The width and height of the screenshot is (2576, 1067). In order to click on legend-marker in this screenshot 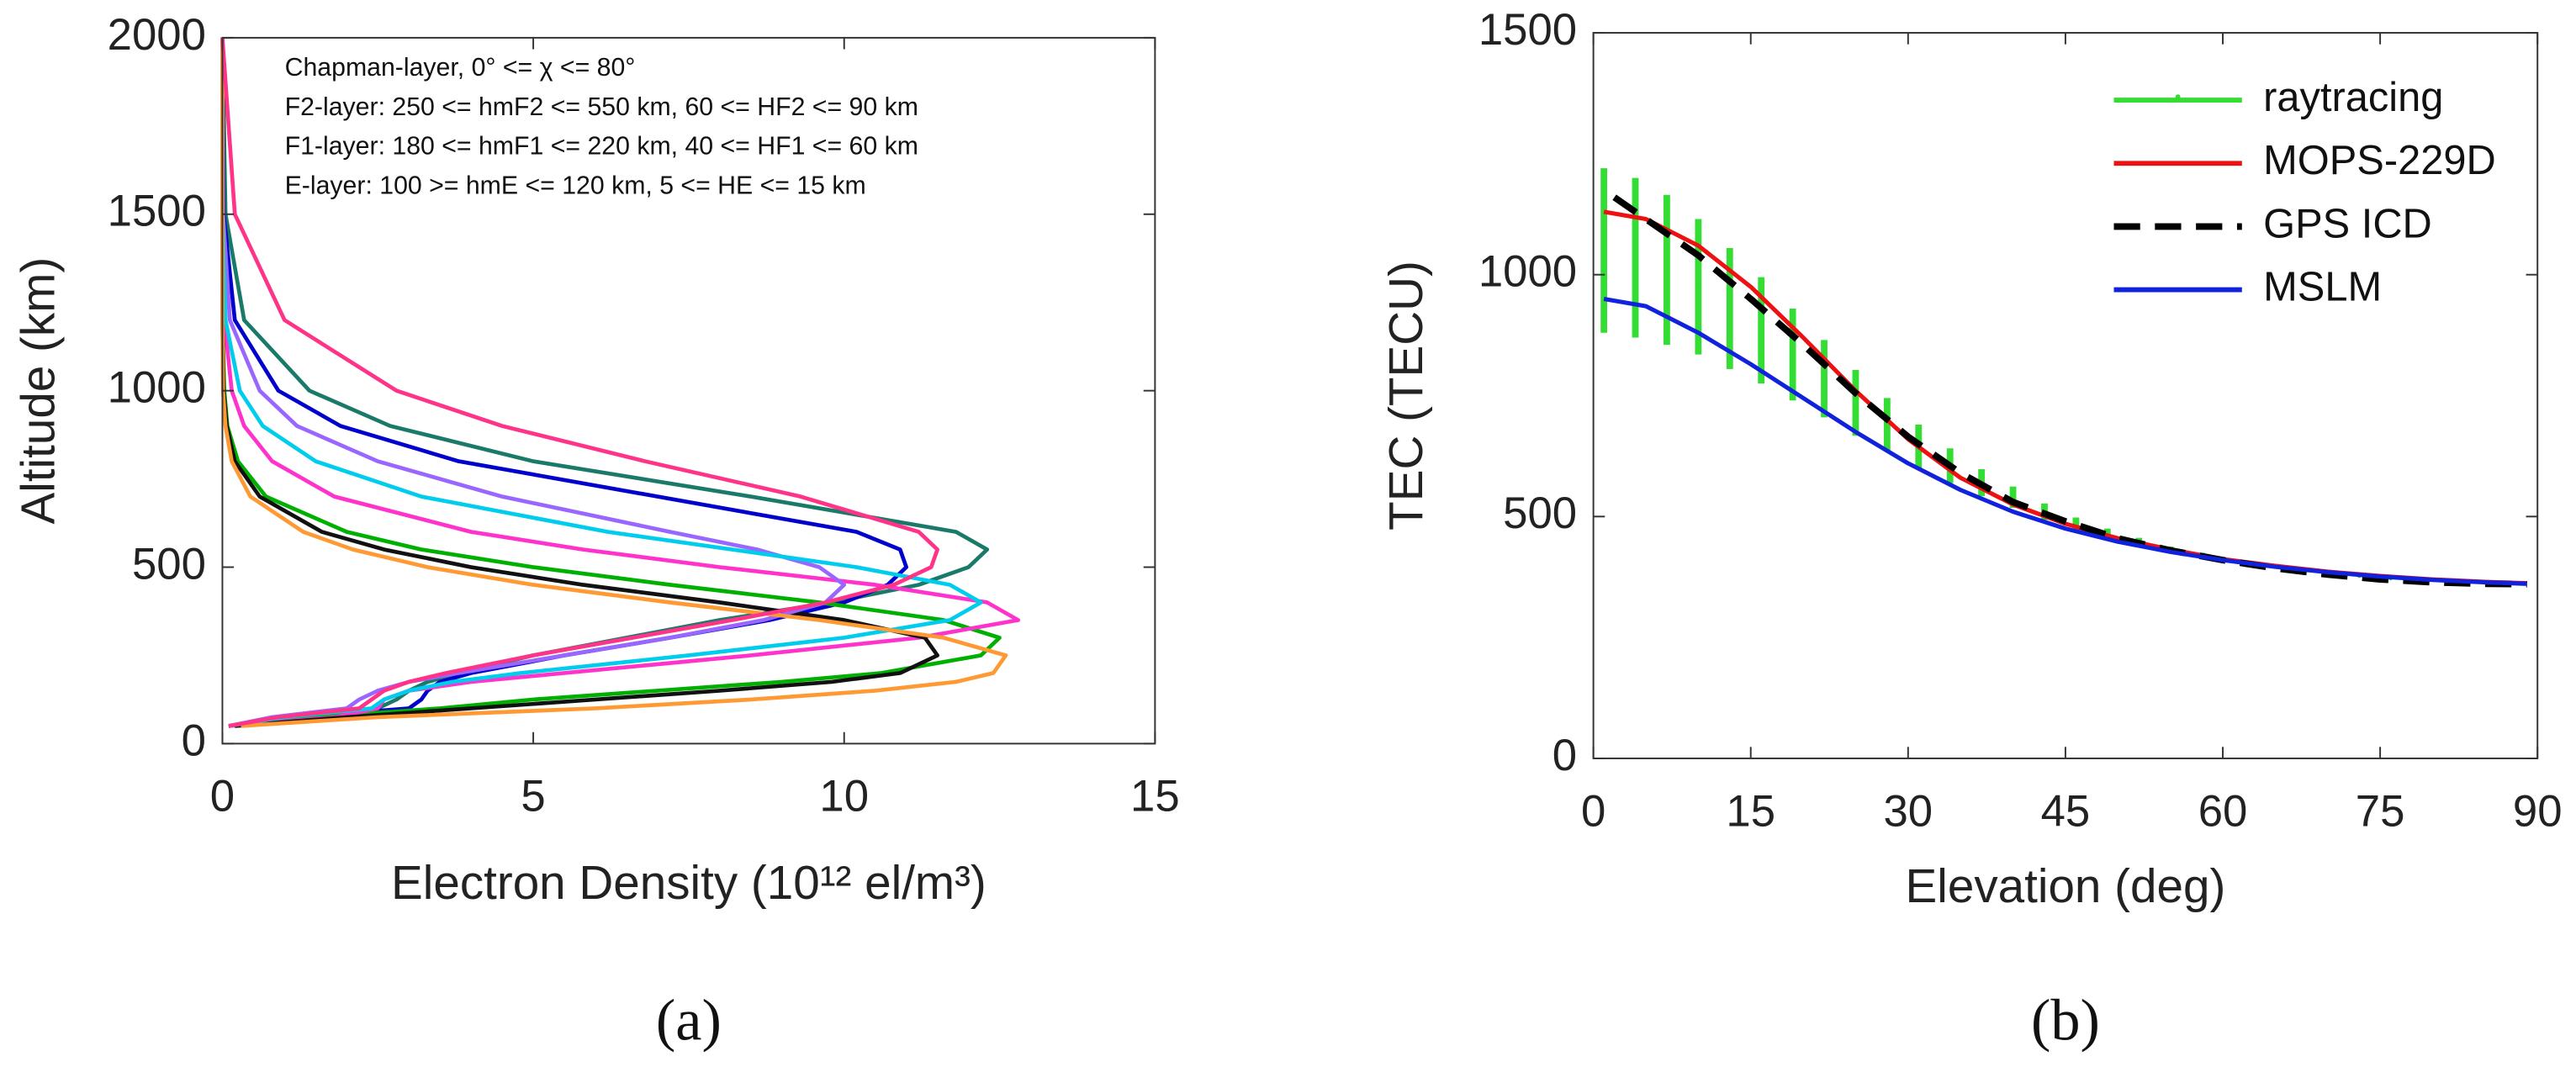, I will do `click(2178, 97)`.